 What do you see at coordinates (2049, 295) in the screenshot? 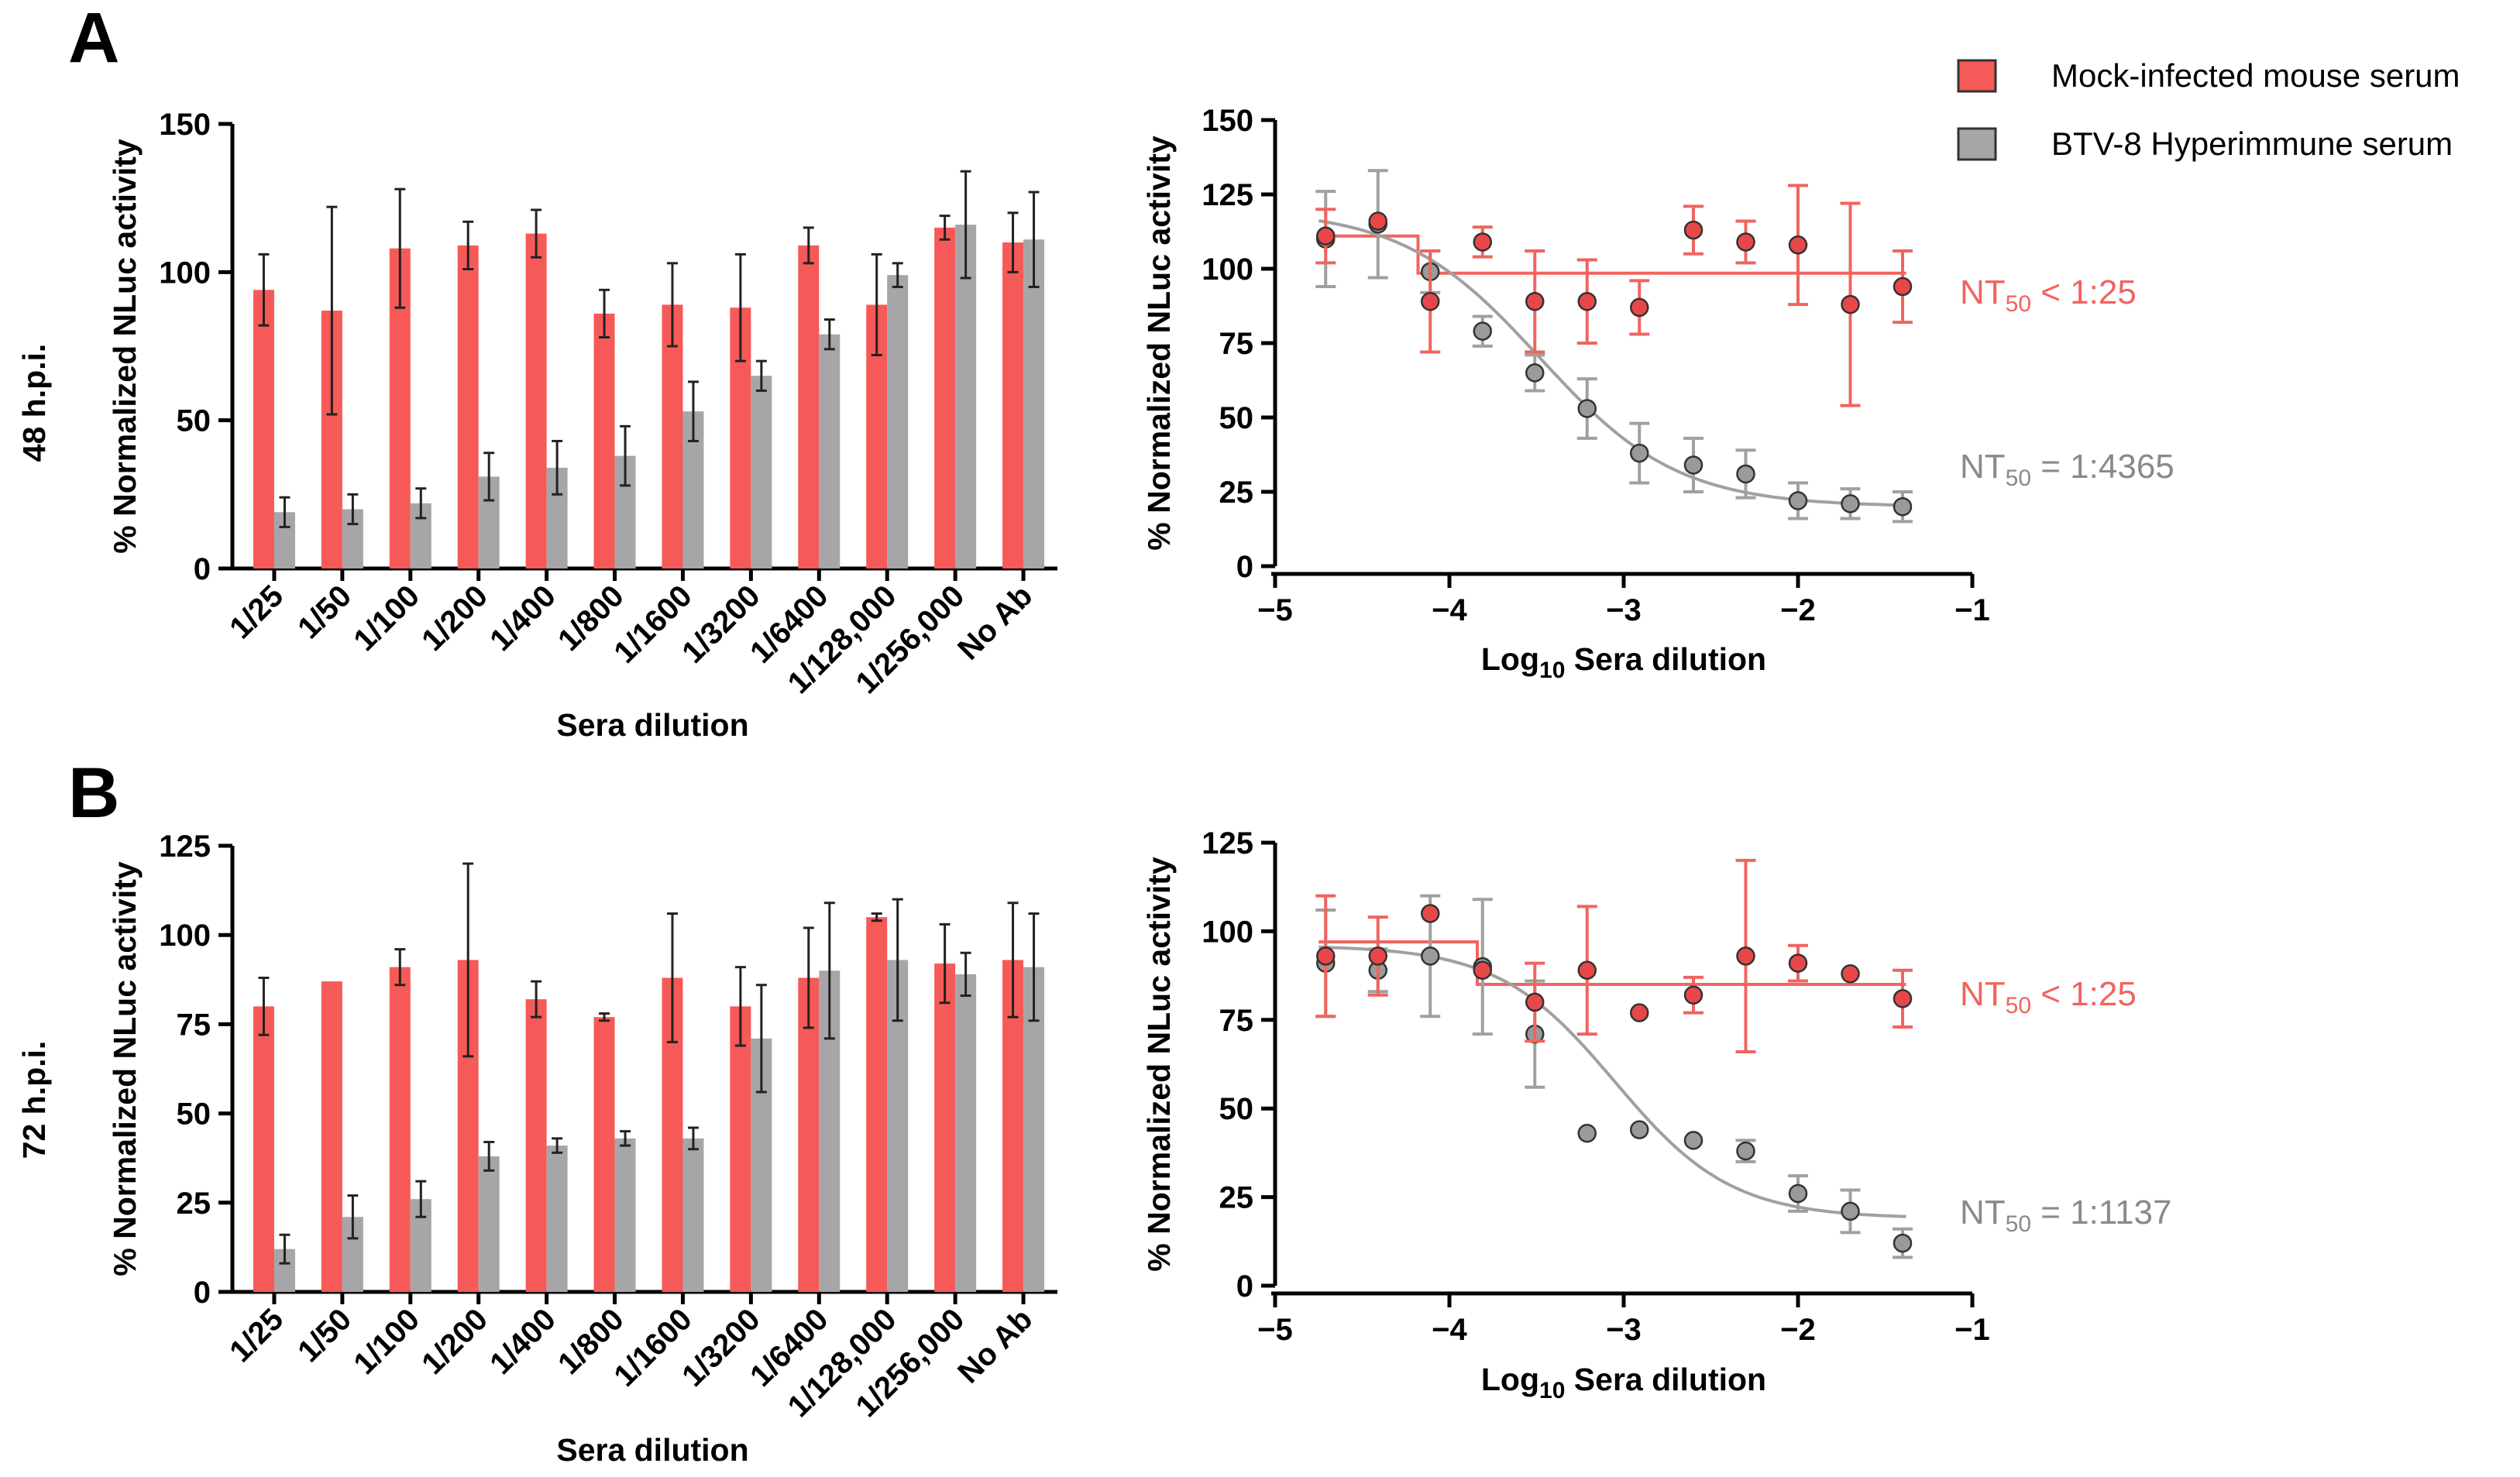
I see `a-curve-nt50-annotation-red: NT50 < 1:25` at bounding box center [2049, 295].